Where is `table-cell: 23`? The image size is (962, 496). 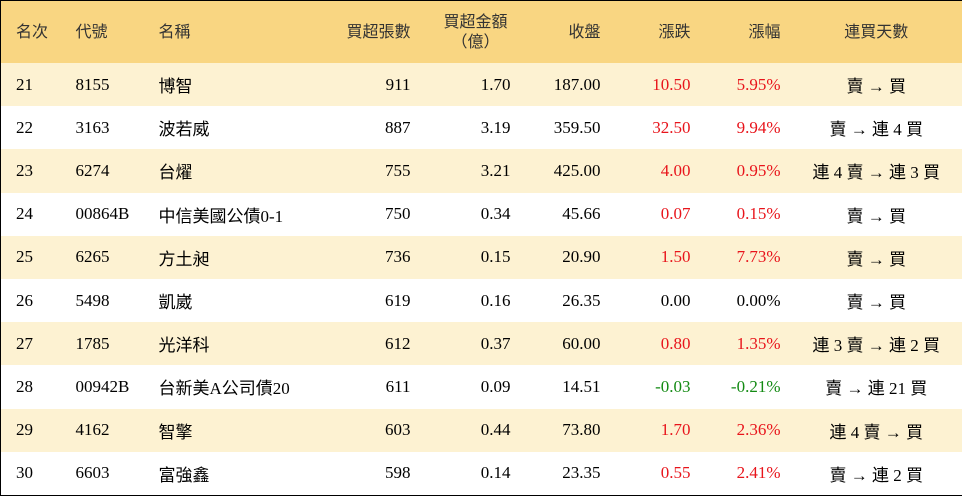 table-cell: 23 is located at coordinates (31, 171).